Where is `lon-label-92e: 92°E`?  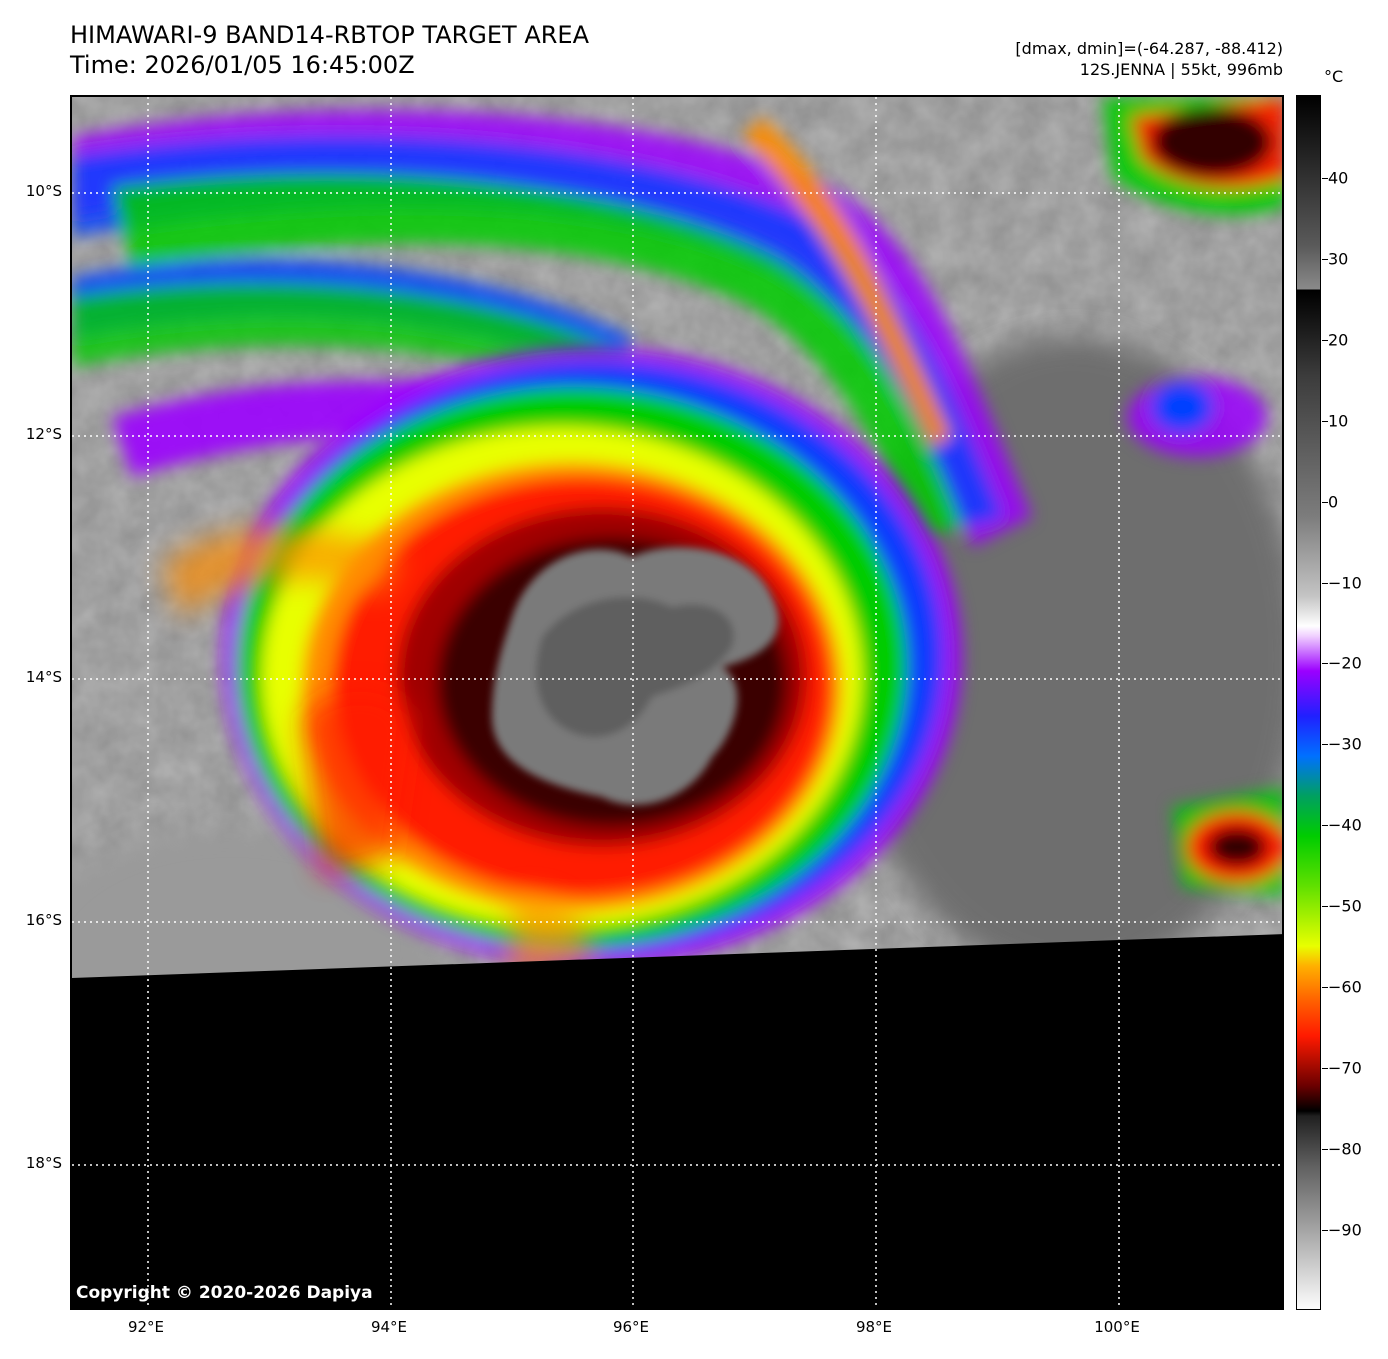
lon-label-92e: 92°E is located at coordinates (146, 1327).